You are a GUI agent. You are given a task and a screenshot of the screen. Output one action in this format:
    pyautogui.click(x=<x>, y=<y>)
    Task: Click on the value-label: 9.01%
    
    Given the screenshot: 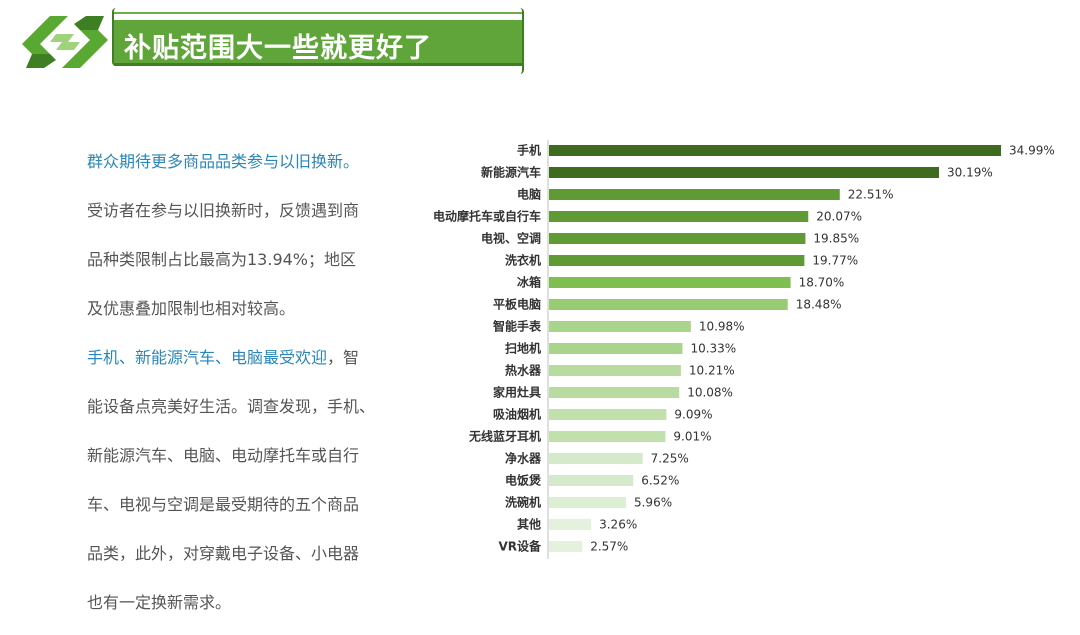 What is the action you would take?
    pyautogui.click(x=692, y=437)
    